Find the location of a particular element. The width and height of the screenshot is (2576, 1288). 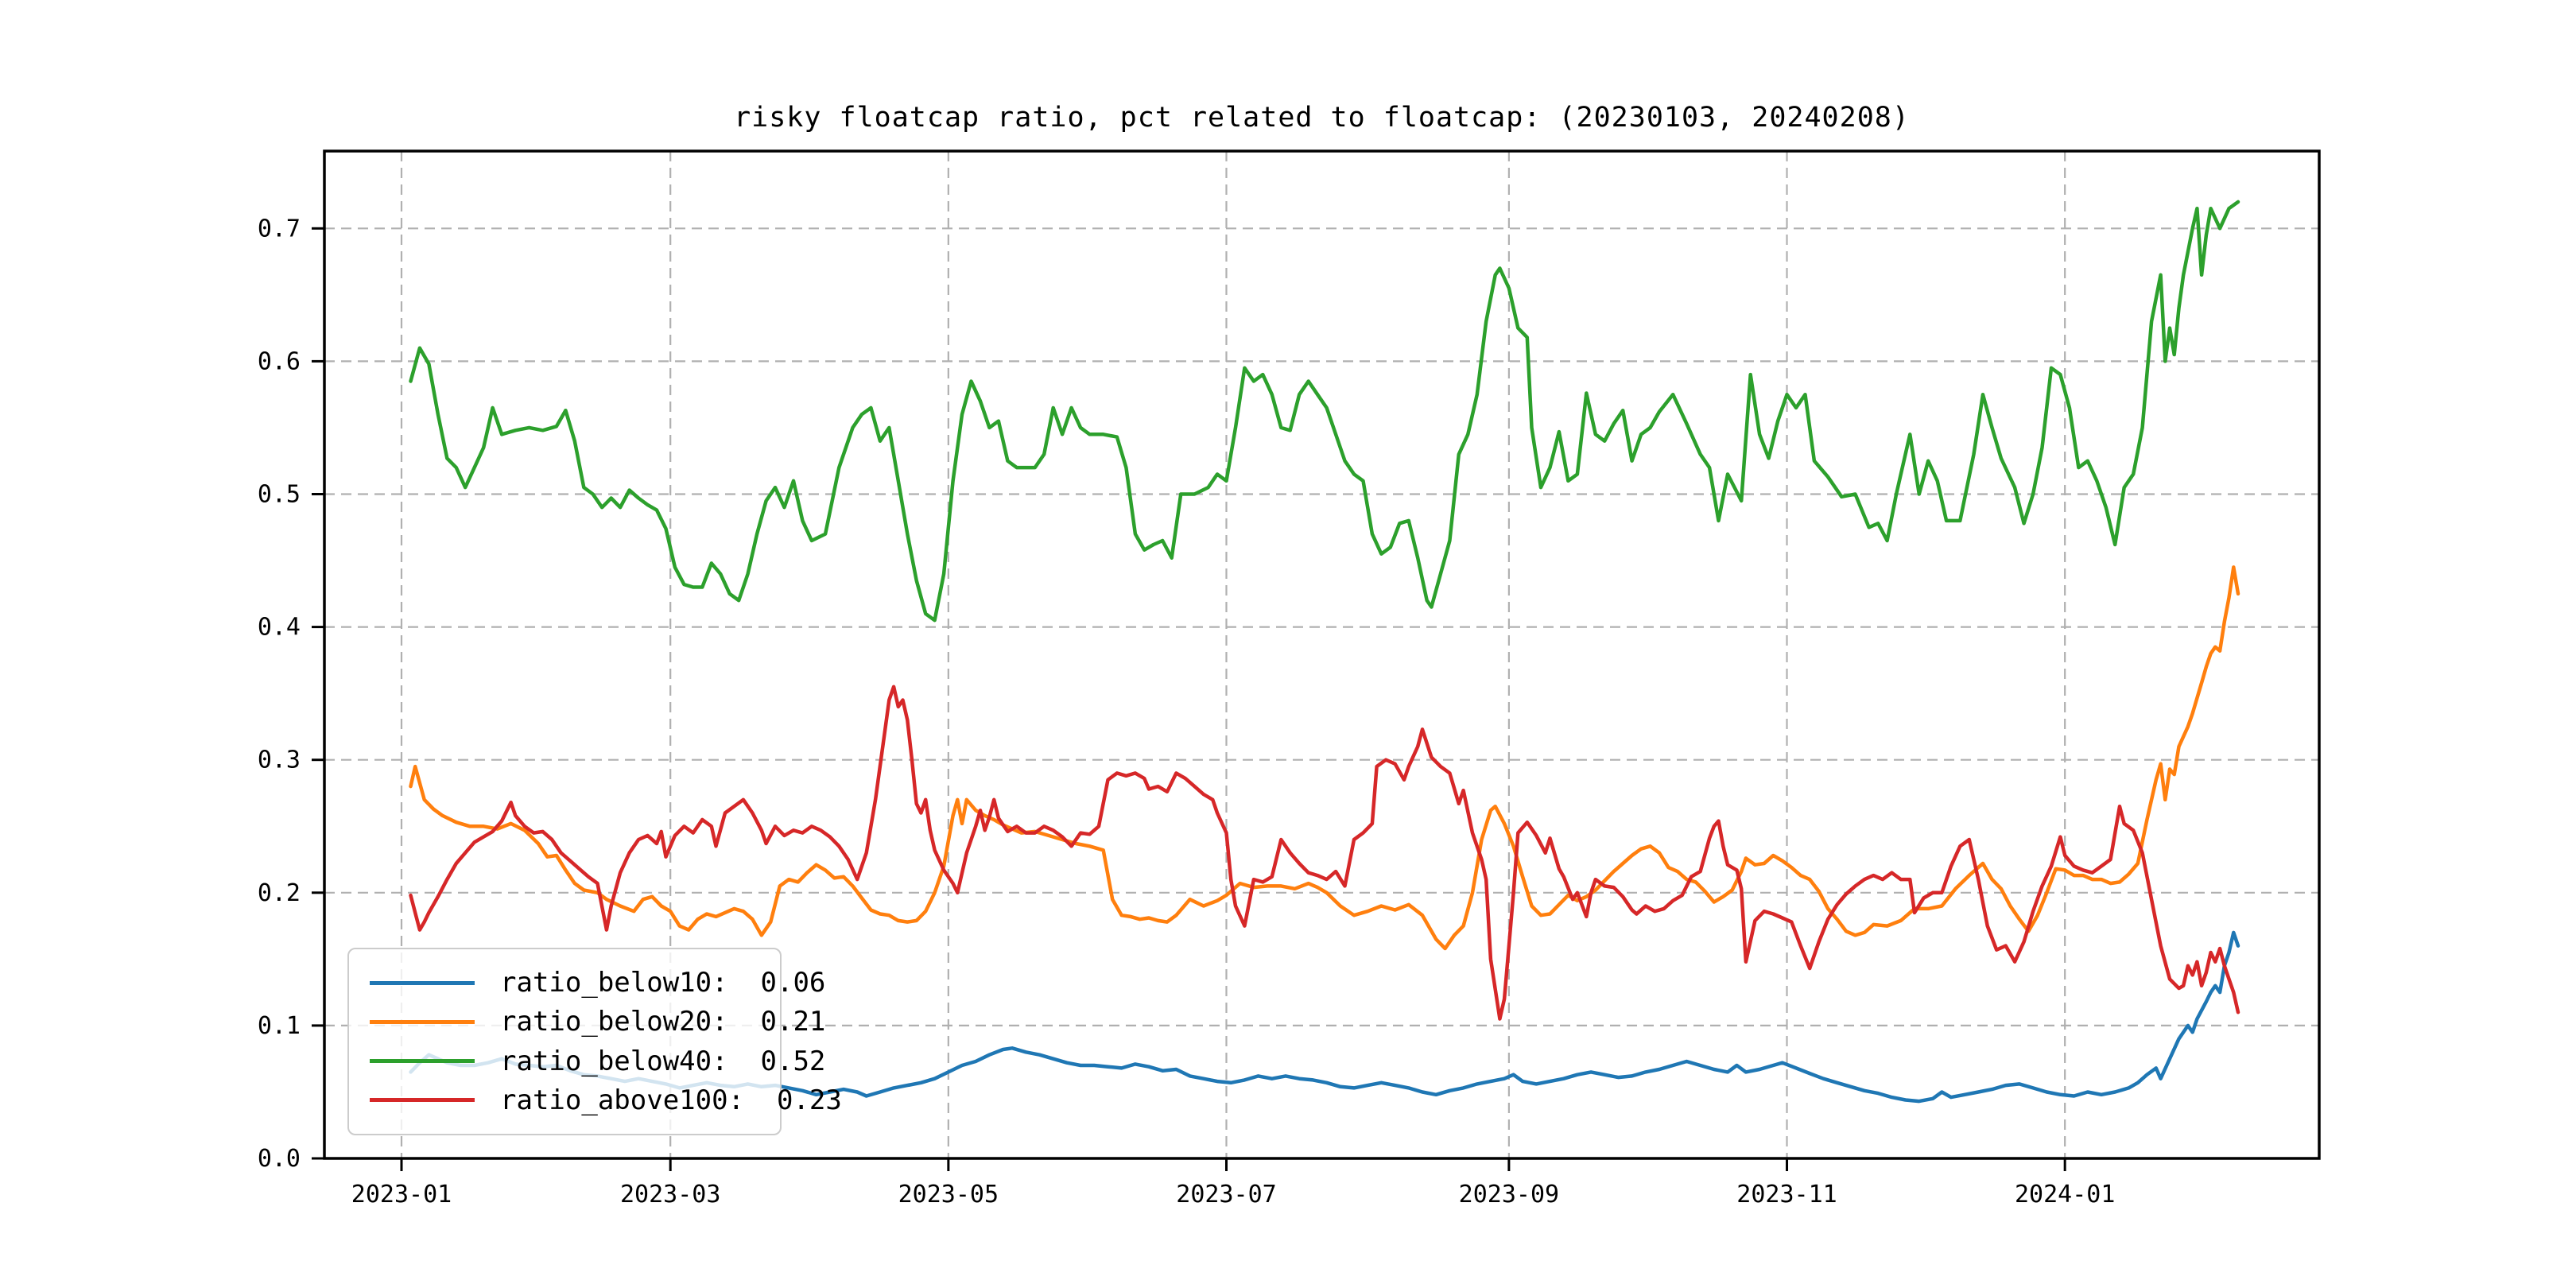

legend-swatch-ratio-above100 is located at coordinates (422, 1100).